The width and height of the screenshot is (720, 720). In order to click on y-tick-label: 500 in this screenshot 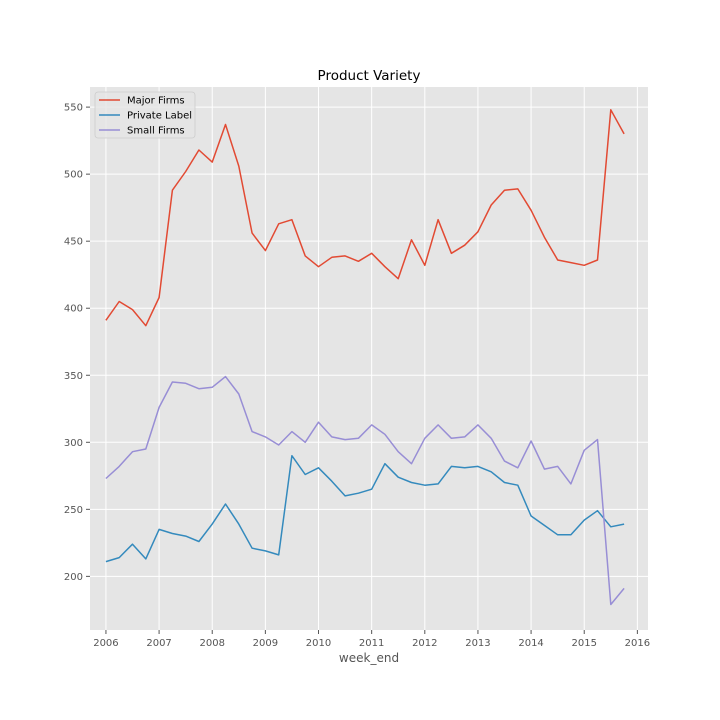, I will do `click(73, 175)`.